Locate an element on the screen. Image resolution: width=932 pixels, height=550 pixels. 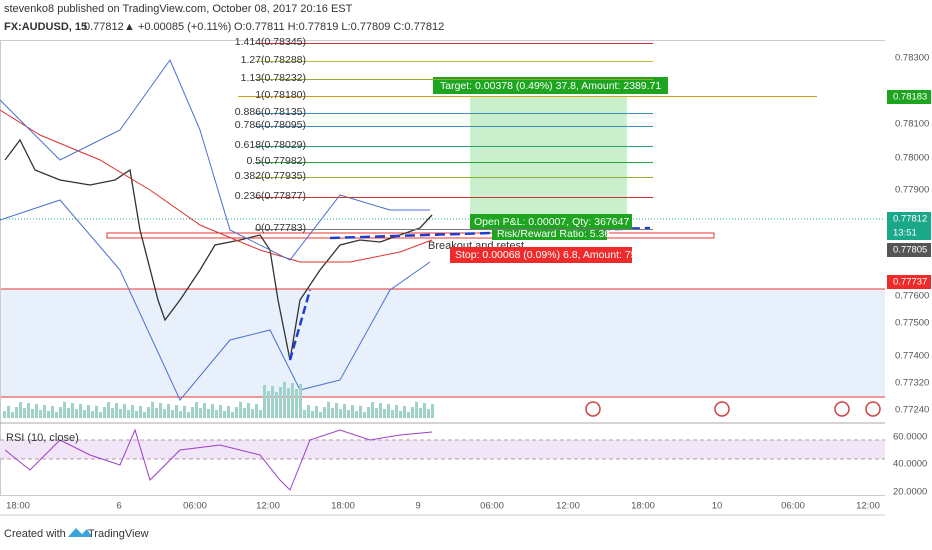
price-label: 0.77240 is located at coordinates (912, 410).